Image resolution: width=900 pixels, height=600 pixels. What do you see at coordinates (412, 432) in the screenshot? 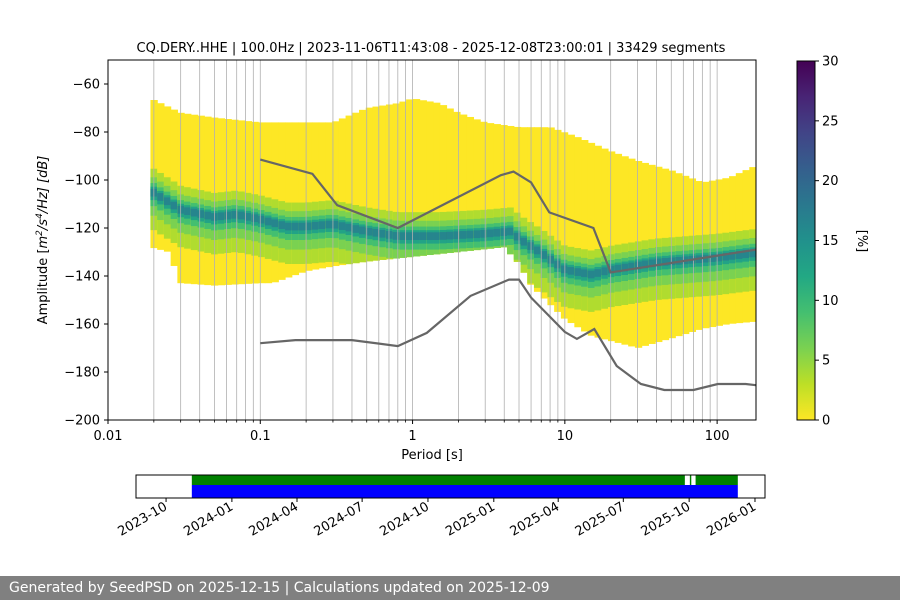
I see `x-axis-ticks: 0.01 0.1 1 10 100` at bounding box center [412, 432].